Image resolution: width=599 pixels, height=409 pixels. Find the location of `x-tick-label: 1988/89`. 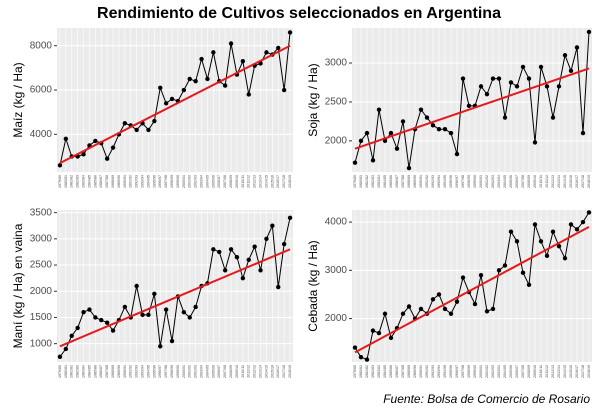

x-tick-label: 1988/89 is located at coordinates (113, 371).